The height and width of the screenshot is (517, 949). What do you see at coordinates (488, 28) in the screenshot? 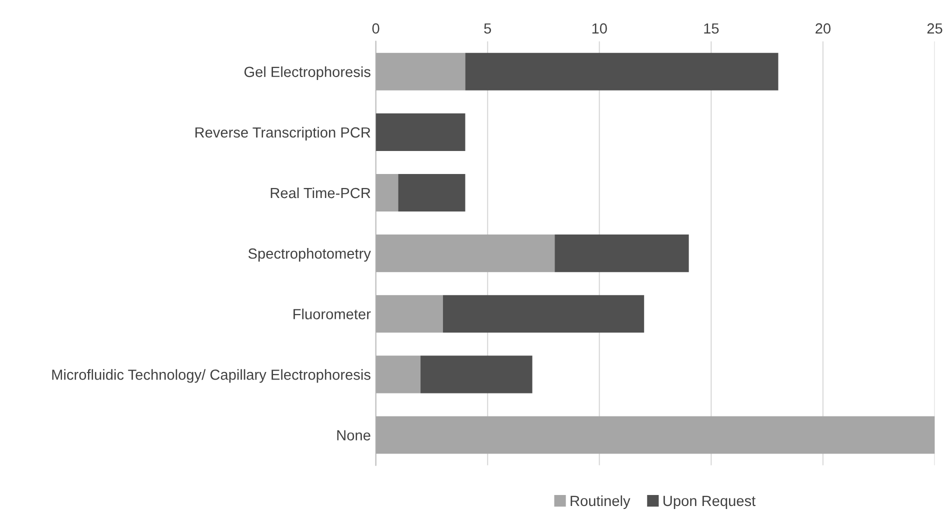
I see `x-tick-label: 5` at bounding box center [488, 28].